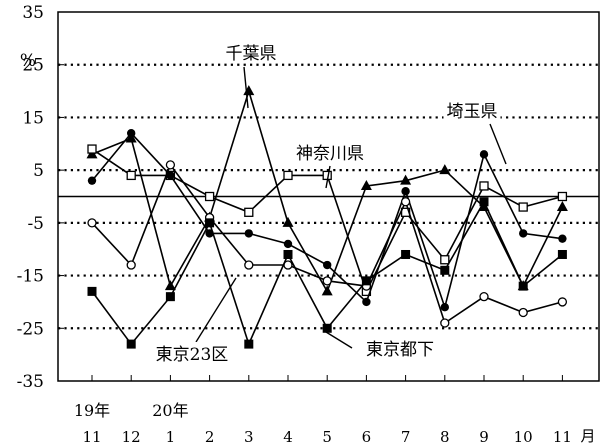 The width and height of the screenshot is (601, 443). Describe the element at coordinates (445, 435) in the screenshot. I see `x-tick-label: 8` at that location.